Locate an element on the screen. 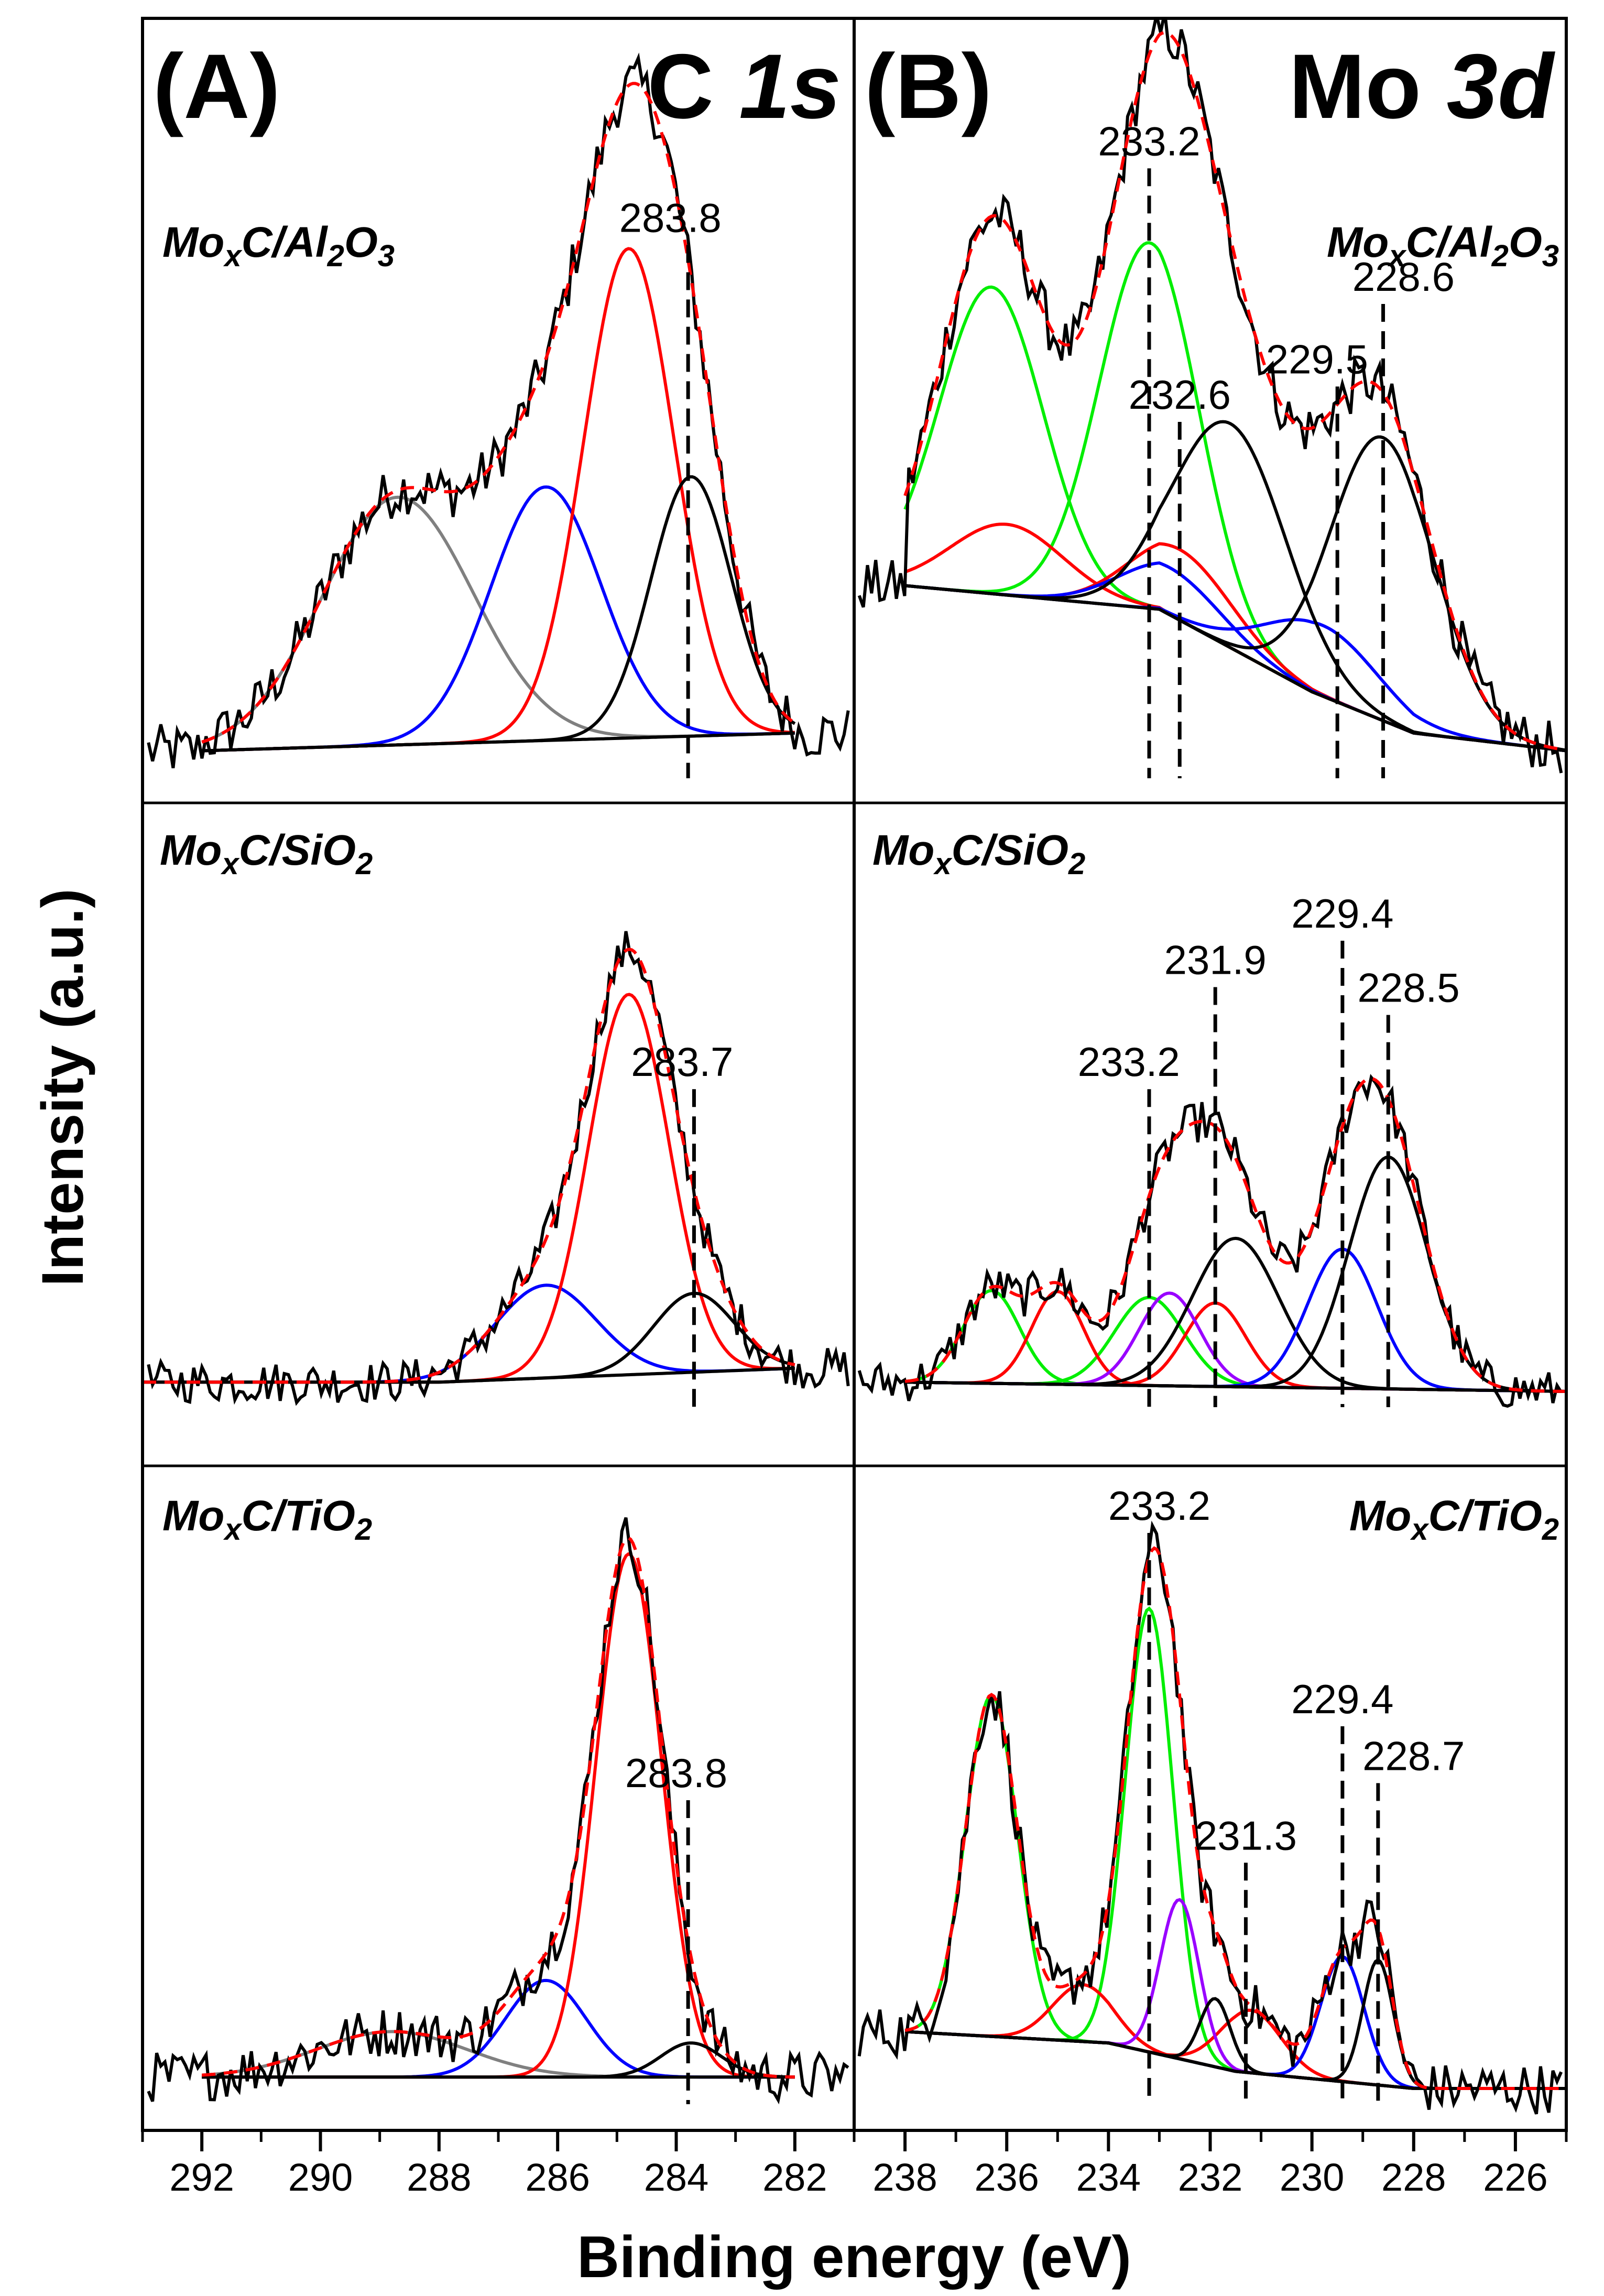  tick-label-A-4: 284 is located at coordinates (676, 2177).